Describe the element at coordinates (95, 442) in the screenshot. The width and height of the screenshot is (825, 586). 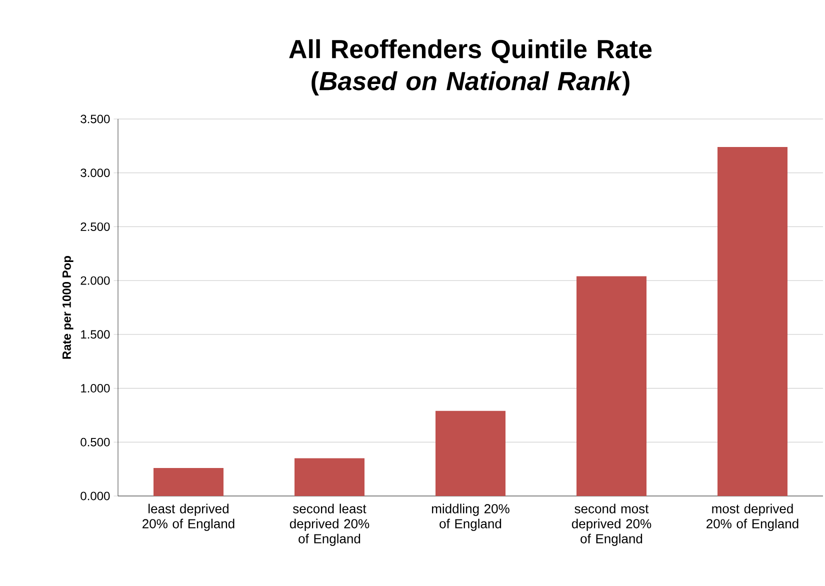
I see `y-tick-label: 0.500` at that location.